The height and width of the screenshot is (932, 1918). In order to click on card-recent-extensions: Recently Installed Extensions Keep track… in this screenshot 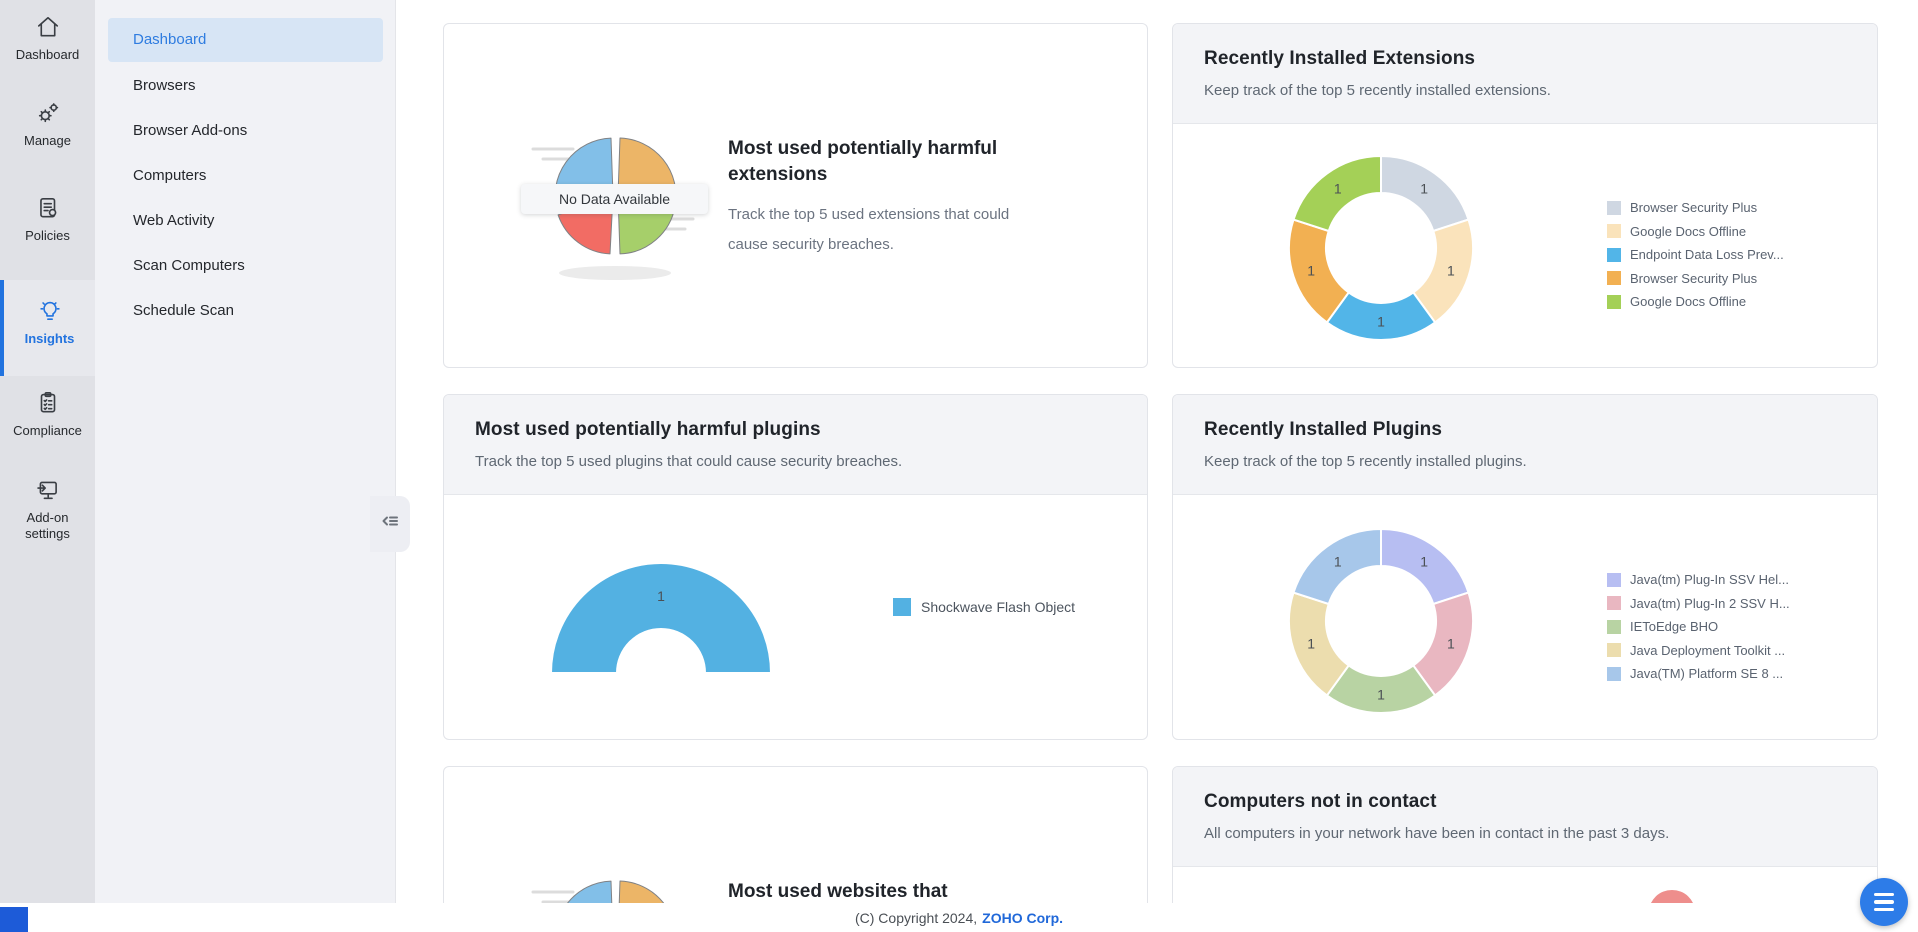, I will do `click(1525, 195)`.